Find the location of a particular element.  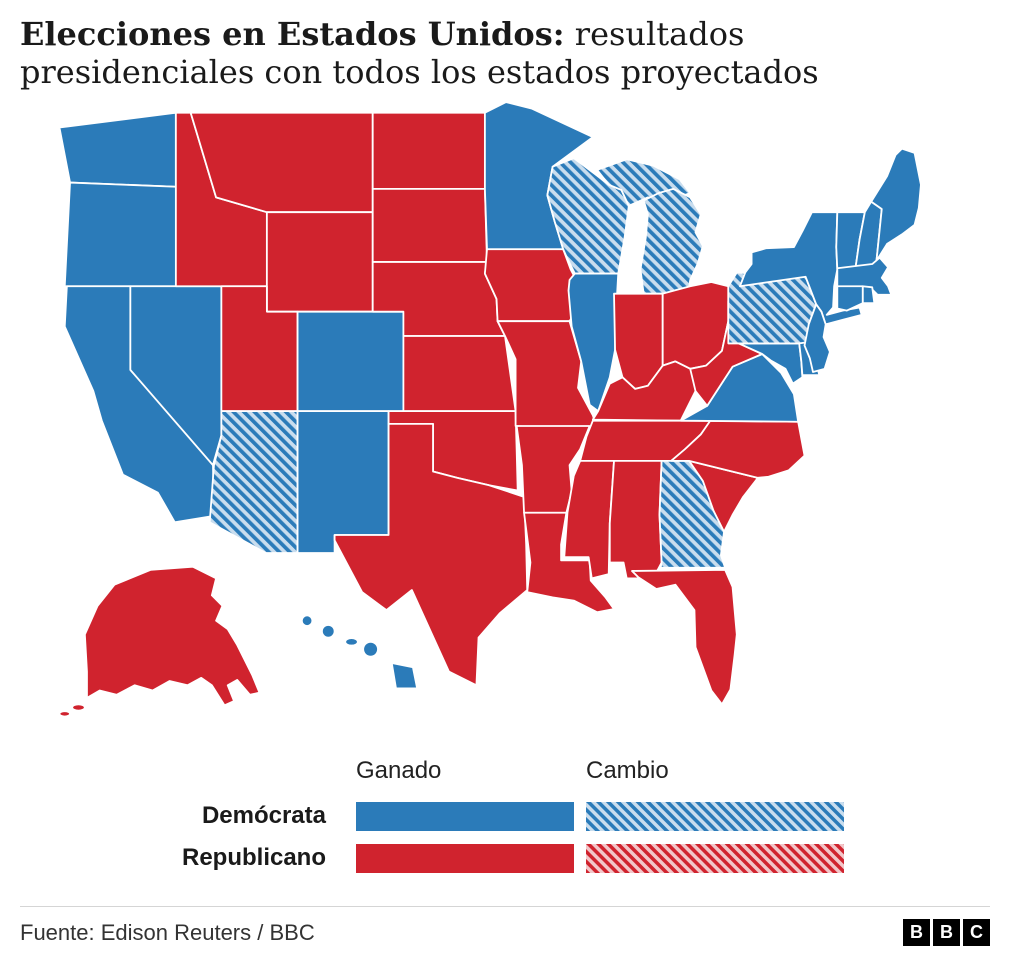

state-wyoming is located at coordinates (319, 261).